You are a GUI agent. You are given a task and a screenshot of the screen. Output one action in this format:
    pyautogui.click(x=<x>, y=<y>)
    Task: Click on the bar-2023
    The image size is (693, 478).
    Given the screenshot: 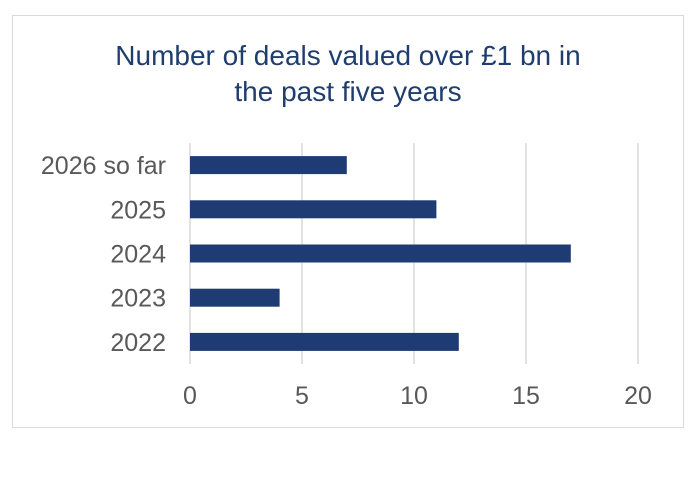 What is the action you would take?
    pyautogui.click(x=235, y=297)
    